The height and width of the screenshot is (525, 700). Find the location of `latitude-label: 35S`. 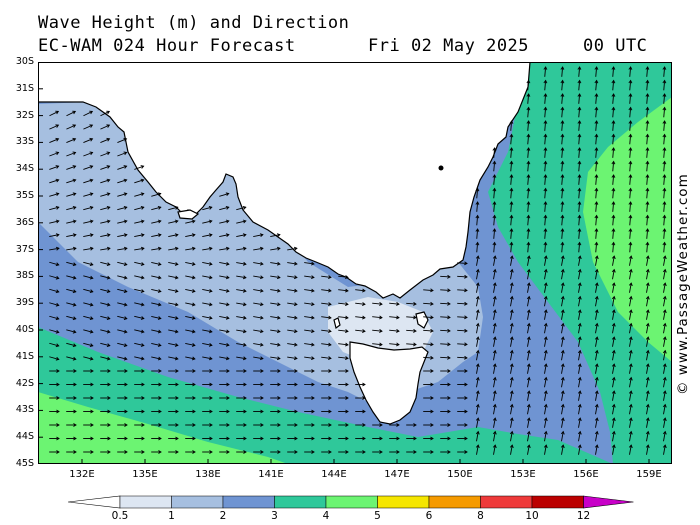

latitude-label: 35S is located at coordinates (24, 195).